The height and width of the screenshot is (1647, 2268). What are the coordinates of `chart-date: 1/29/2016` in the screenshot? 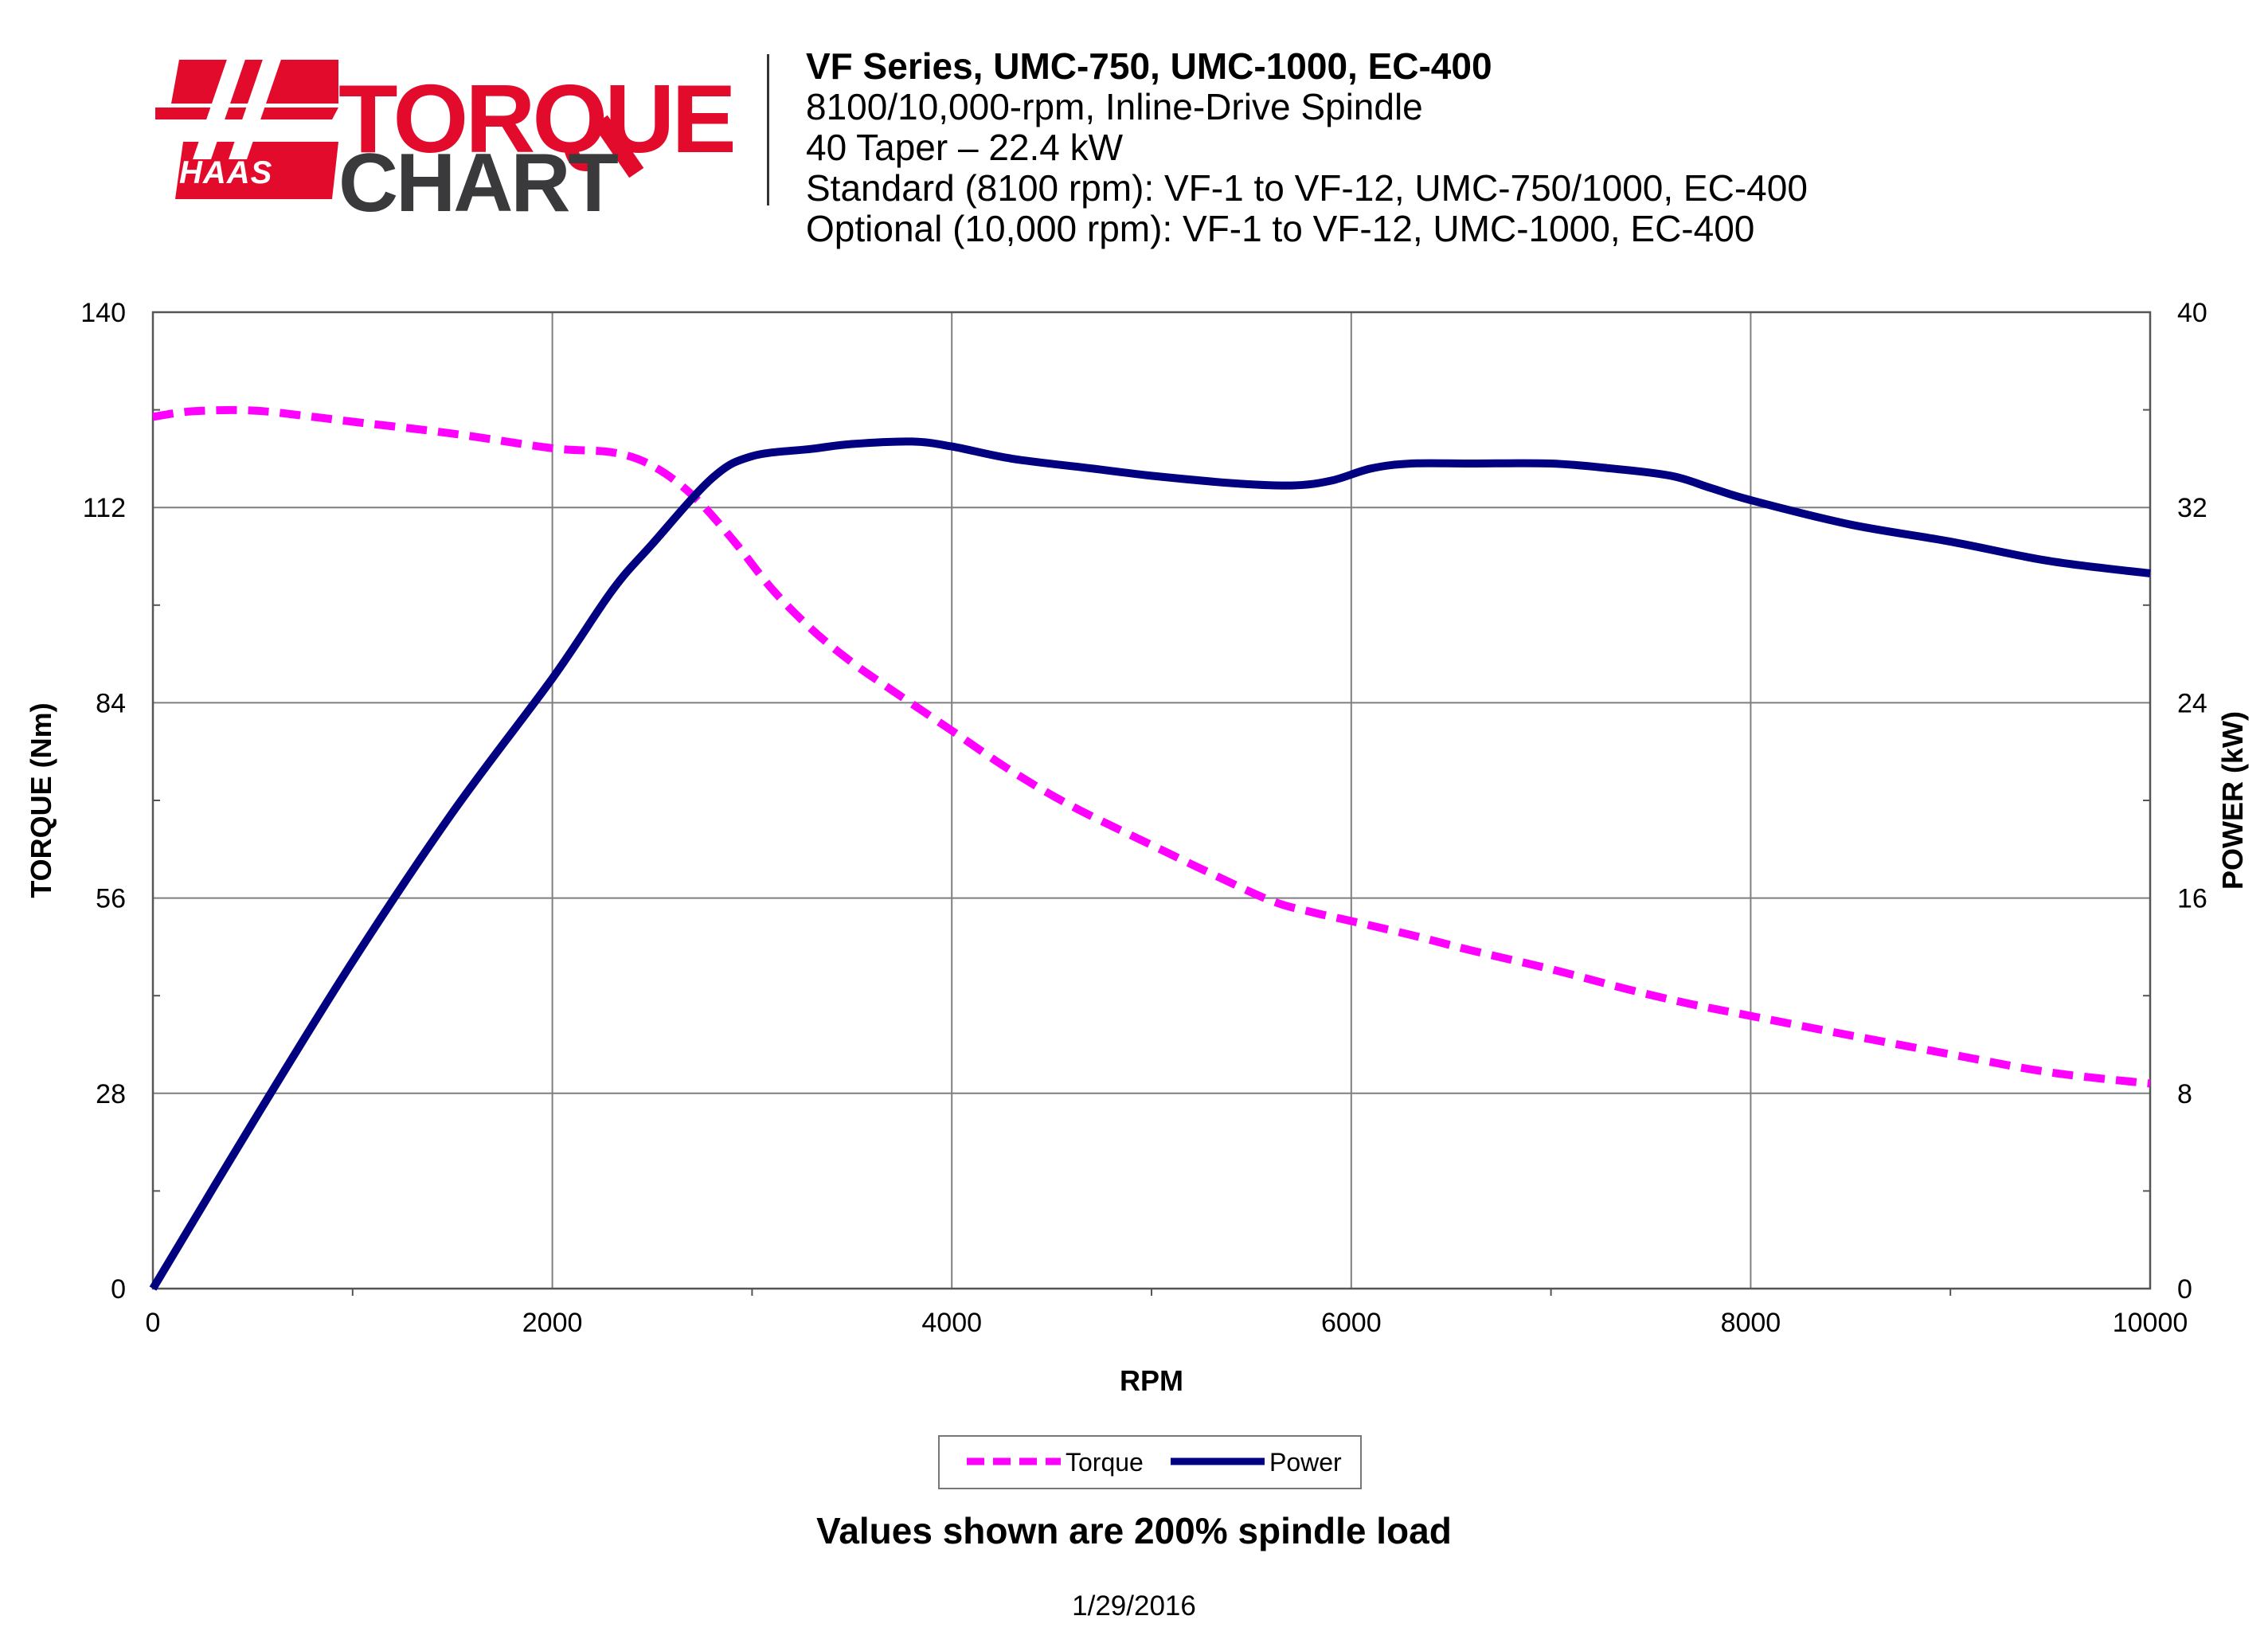 It's located at (1134, 1606).